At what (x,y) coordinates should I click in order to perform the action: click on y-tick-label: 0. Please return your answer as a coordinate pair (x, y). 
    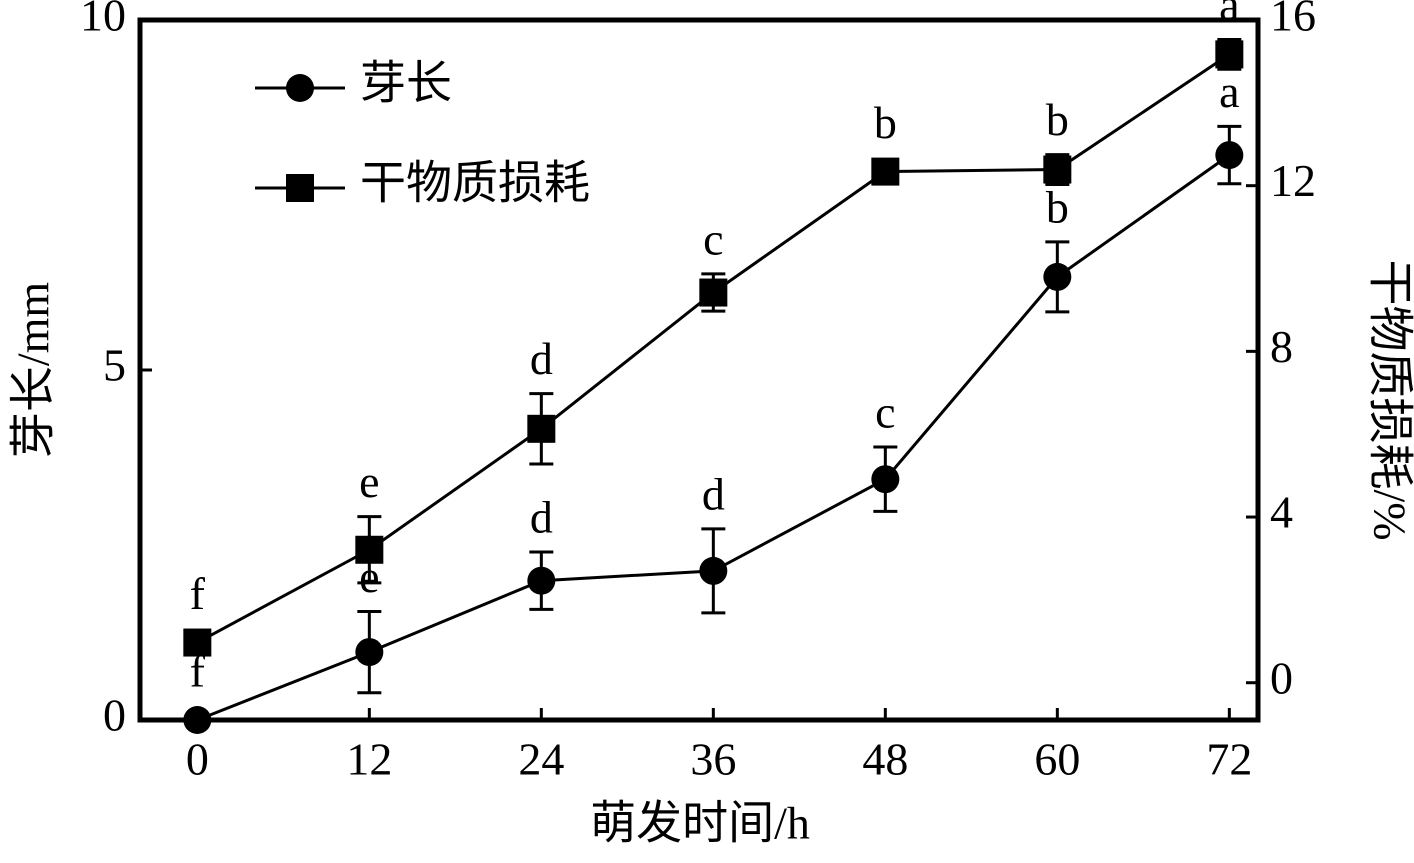
    Looking at the image, I should click on (114, 715).